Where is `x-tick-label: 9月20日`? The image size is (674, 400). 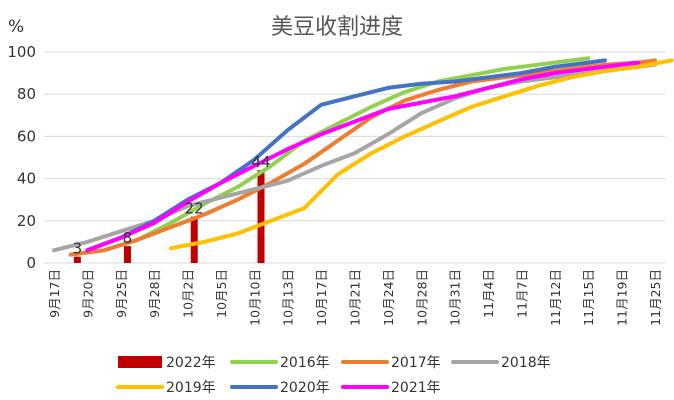
x-tick-label: 9月20日 is located at coordinates (87, 293).